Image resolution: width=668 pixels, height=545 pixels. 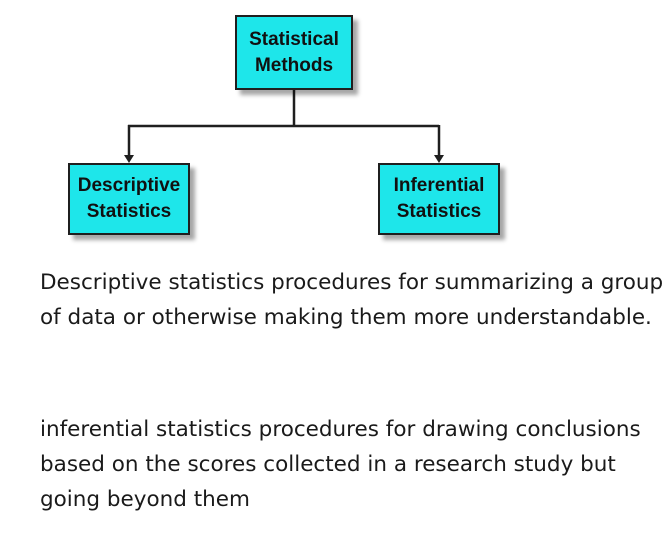 I want to click on node-statistical-methods: Statistical Methods, so click(x=294, y=52).